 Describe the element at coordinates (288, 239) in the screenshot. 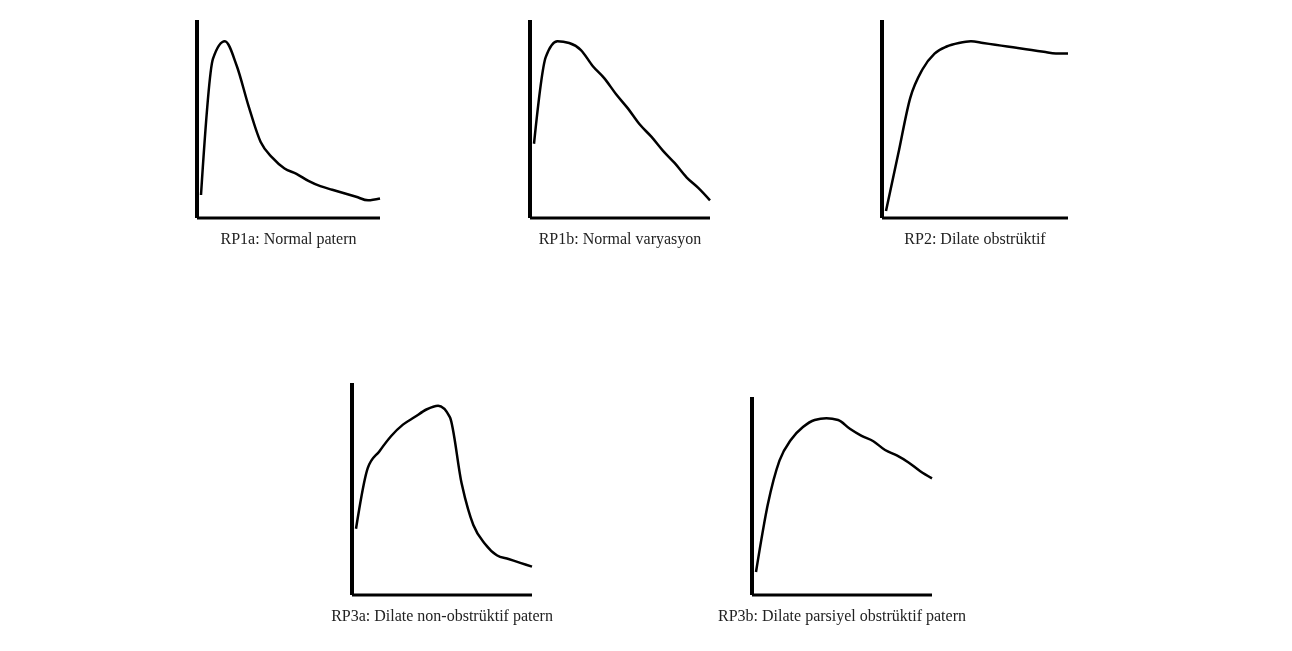

I see `x-axis-title: RP1a: Normal patern` at that location.